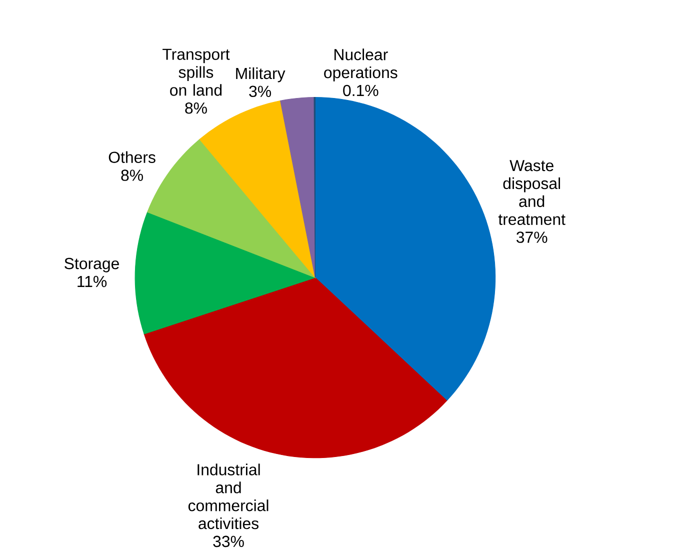 The image size is (679, 557). I want to click on data-label: 0.1%, so click(360, 90).